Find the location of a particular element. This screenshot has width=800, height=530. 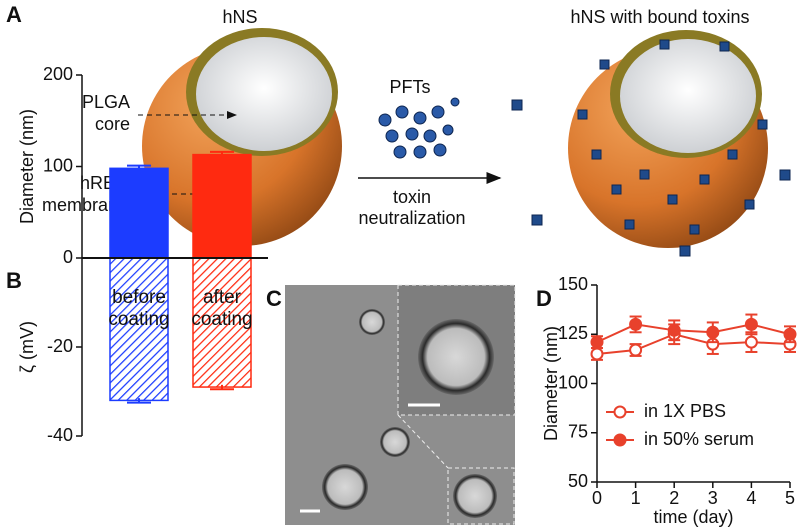

y-tick-label: 50 is located at coordinates (578, 481).